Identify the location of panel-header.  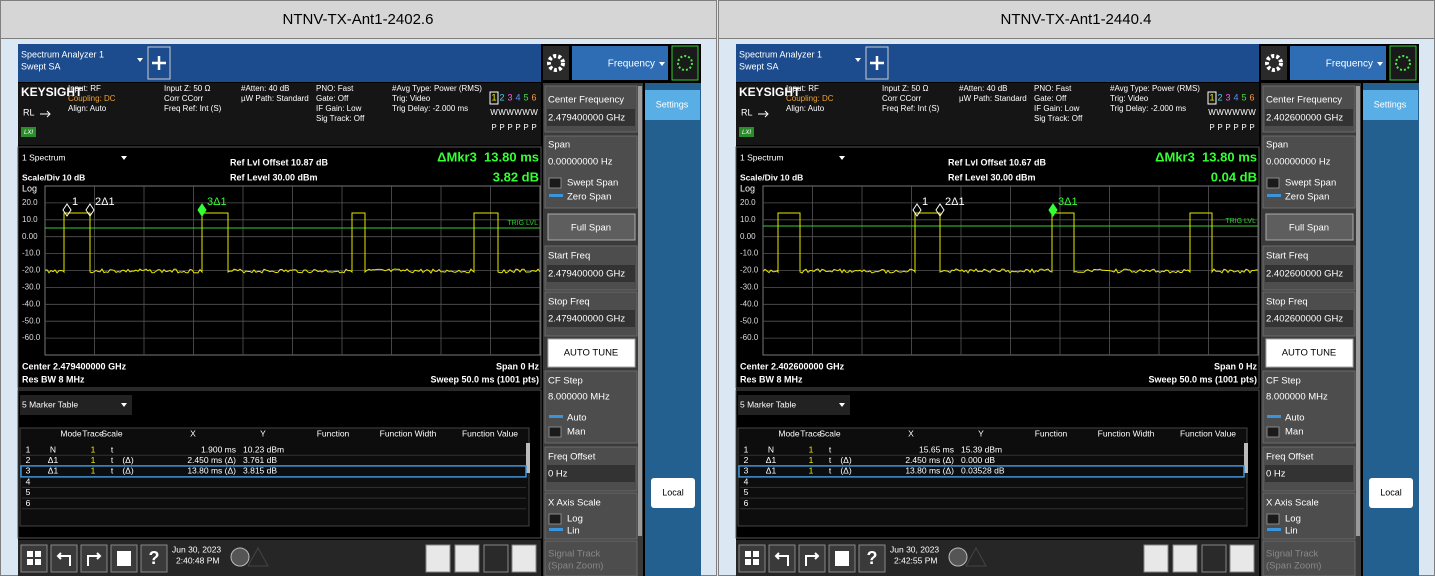
(358, 19).